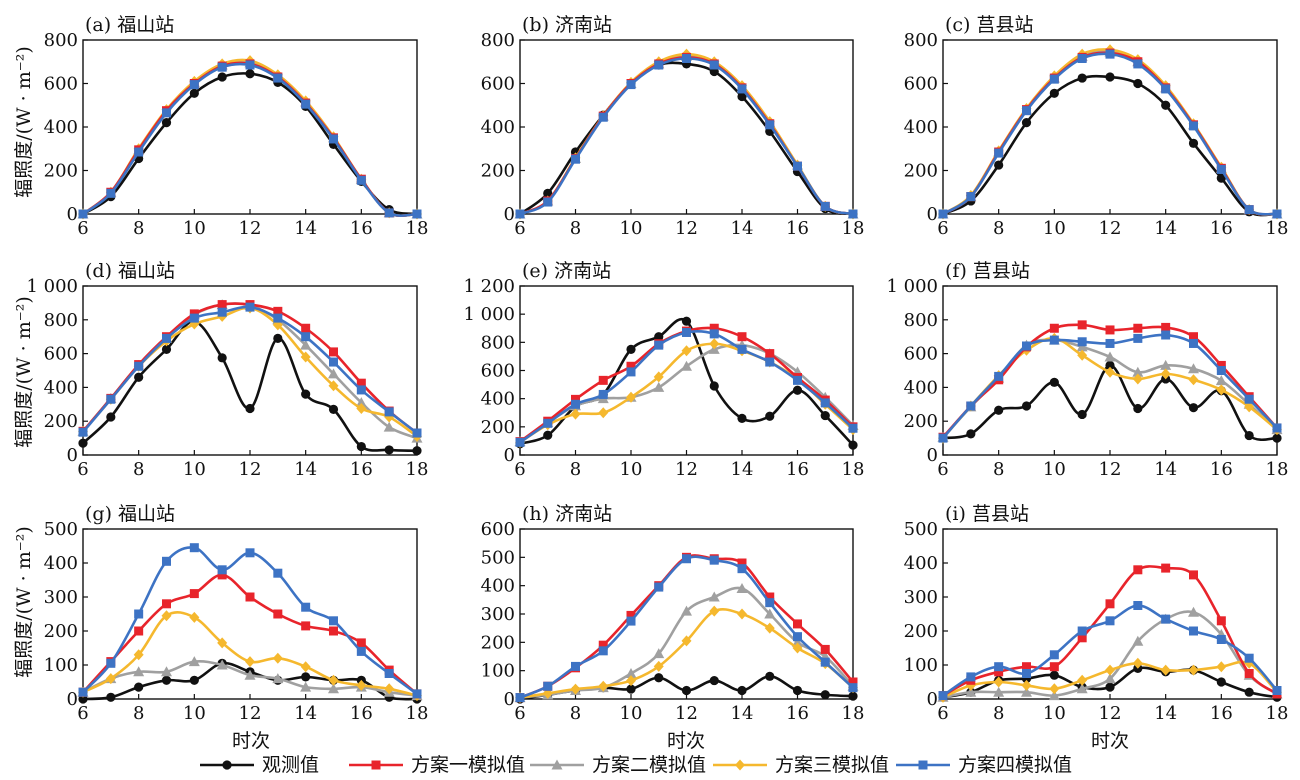  I want to click on y-tick-label: 800, so click(498, 342).